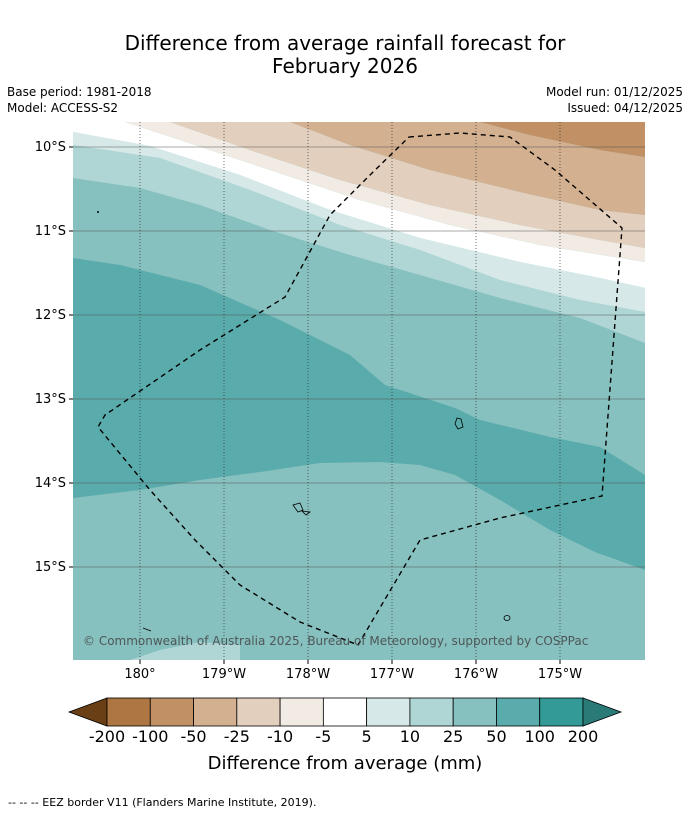 The image size is (690, 816). I want to click on colorbar-tick-label: 50, so click(496, 736).